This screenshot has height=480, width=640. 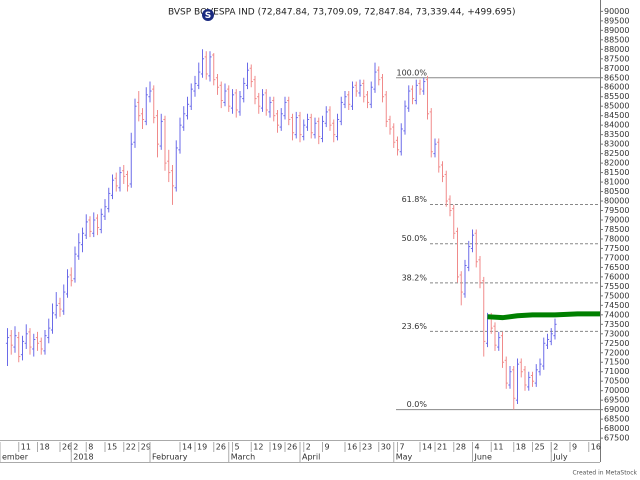 I want to click on y-tick-label: 89500, so click(x=616, y=20).